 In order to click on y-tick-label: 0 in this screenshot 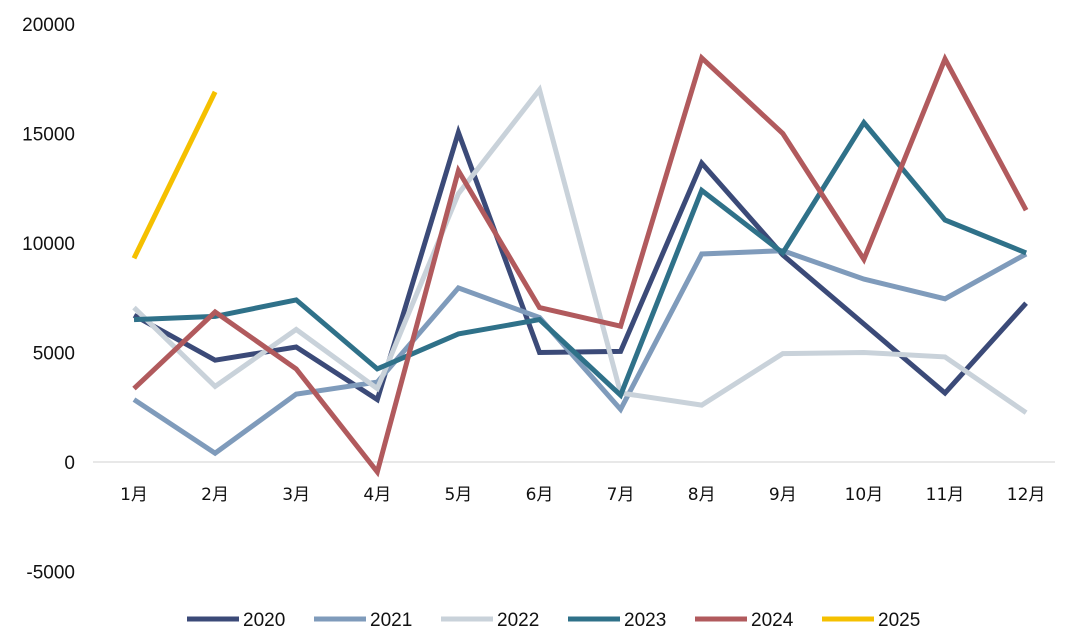, I will do `click(69, 463)`.